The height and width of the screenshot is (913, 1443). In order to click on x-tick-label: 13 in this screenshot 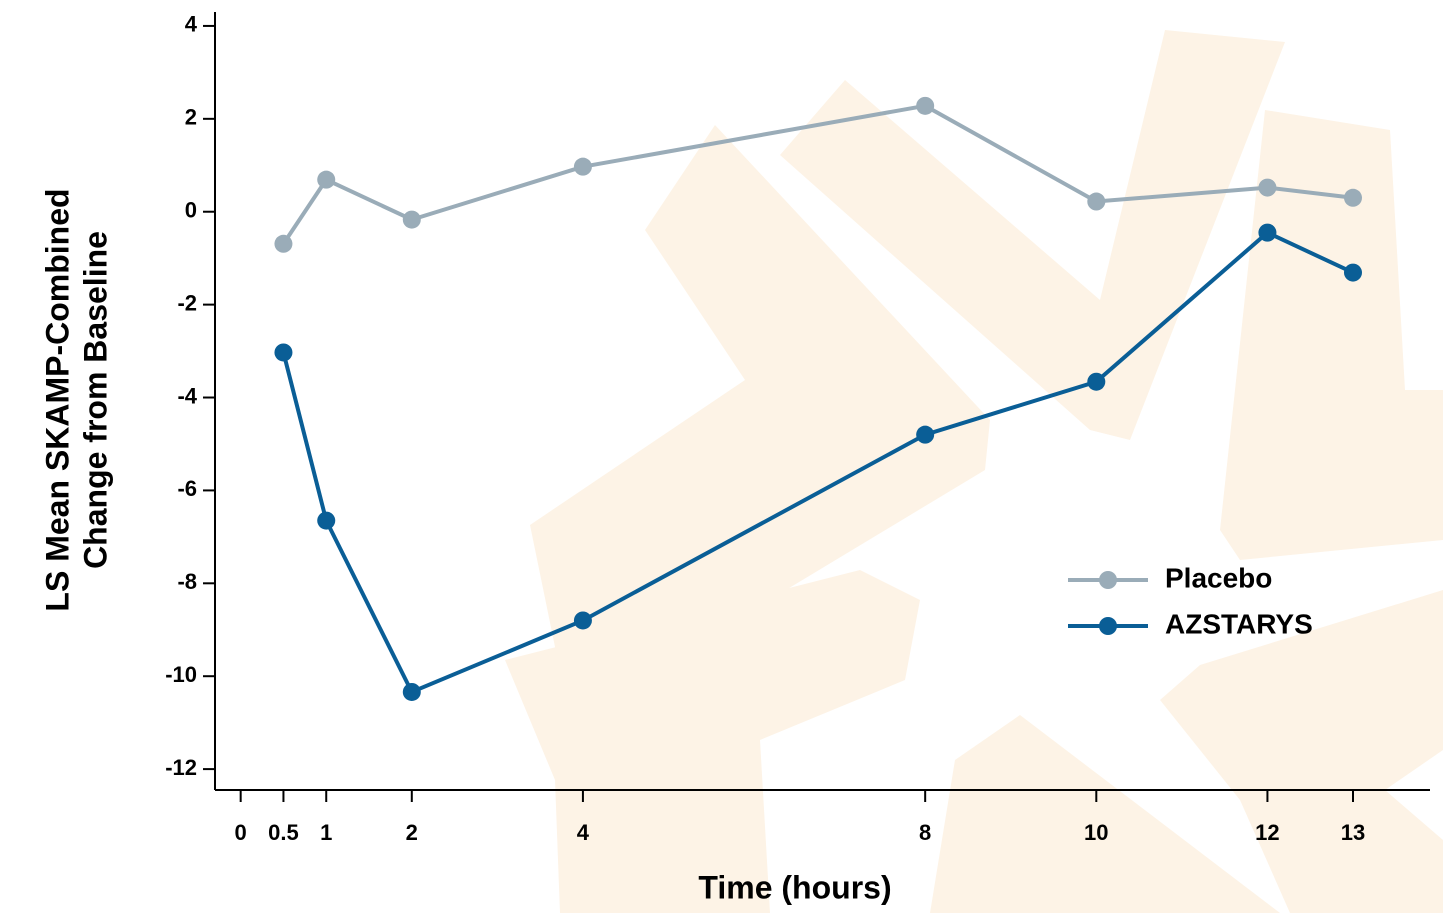, I will do `click(1353, 832)`.